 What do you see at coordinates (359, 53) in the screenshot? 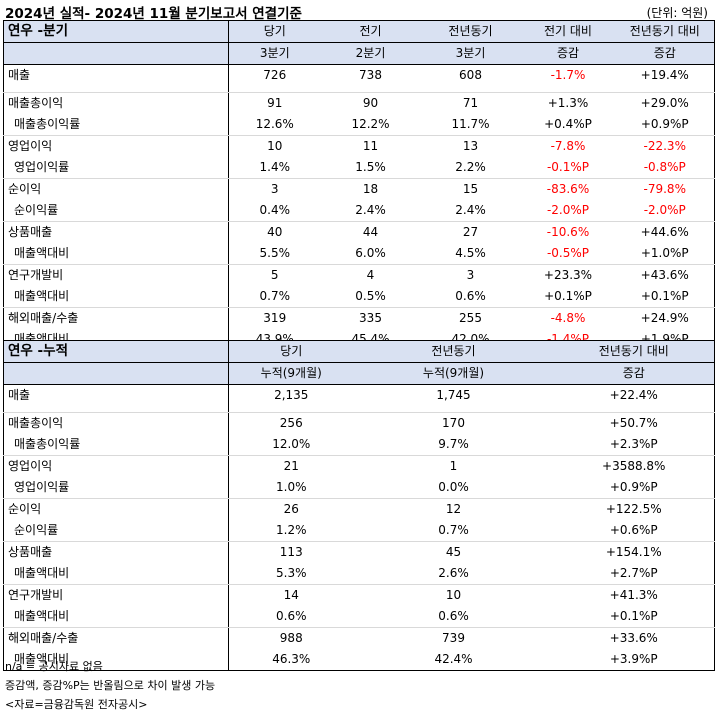
I see `quarterly-header-row-2: 3분기 2분기 3분기 증감 증감` at bounding box center [359, 53].